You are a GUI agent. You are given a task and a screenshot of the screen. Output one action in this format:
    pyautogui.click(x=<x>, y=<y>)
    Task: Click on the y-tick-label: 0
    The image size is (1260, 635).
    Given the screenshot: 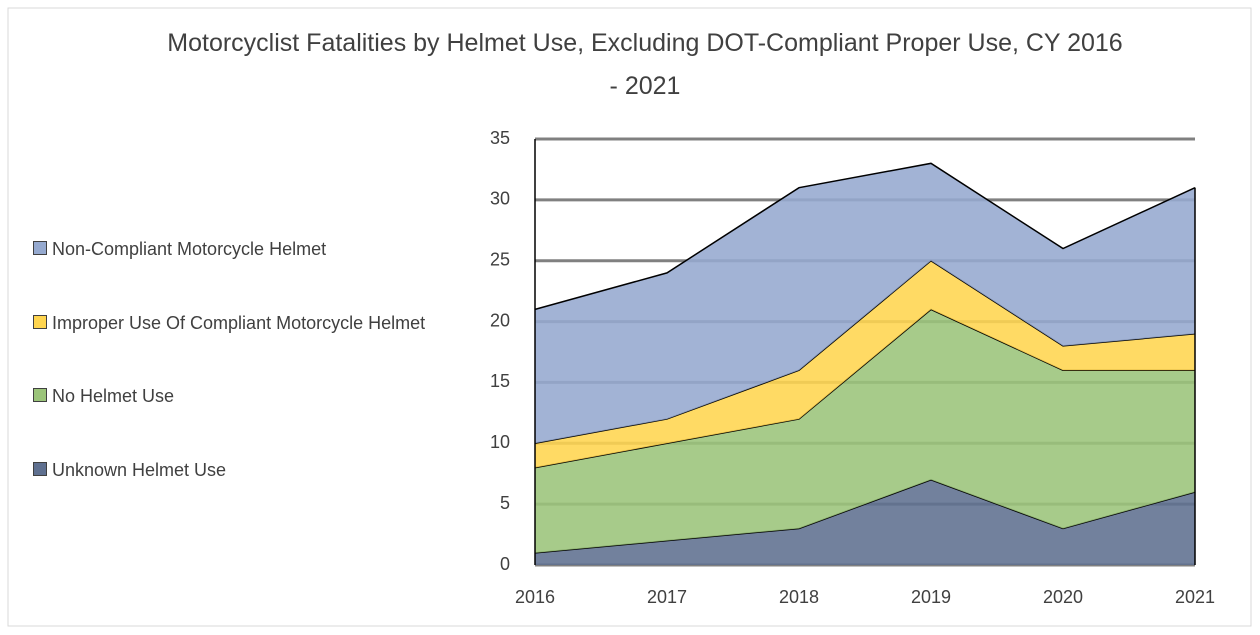 What is the action you would take?
    pyautogui.click(x=505, y=564)
    